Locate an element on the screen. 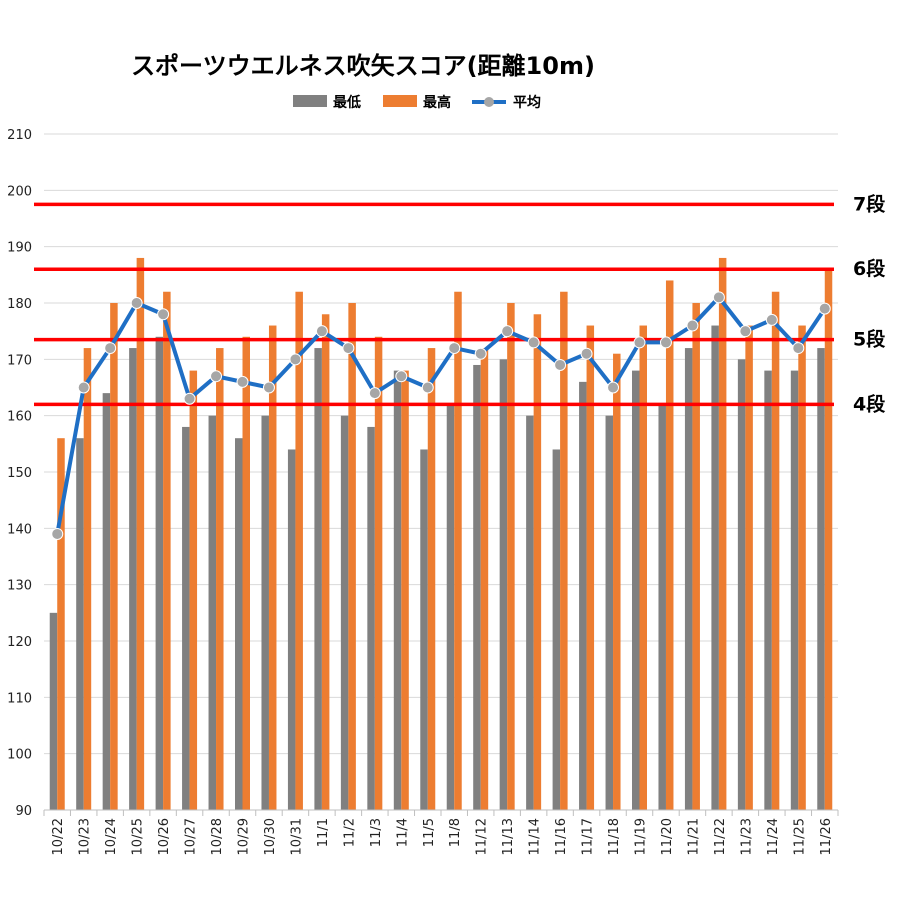  x-tick-label: 11/13 is located at coordinates (508, 836).